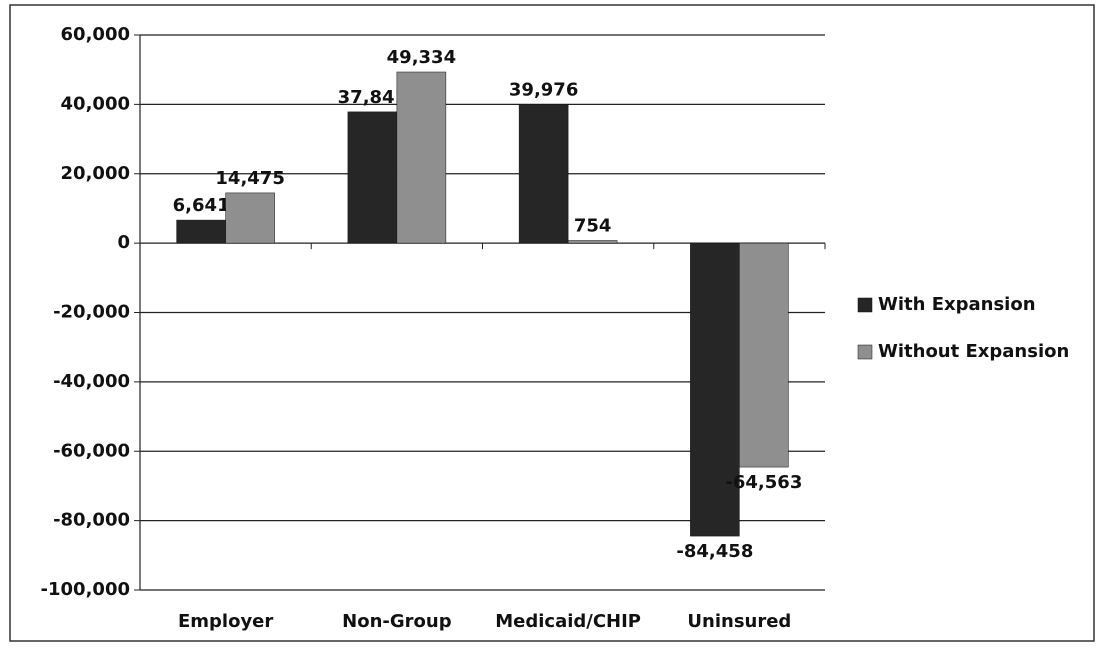 This screenshot has width=1100, height=655. Describe the element at coordinates (85, 589) in the screenshot. I see `y-tick-label: -100,000` at that location.